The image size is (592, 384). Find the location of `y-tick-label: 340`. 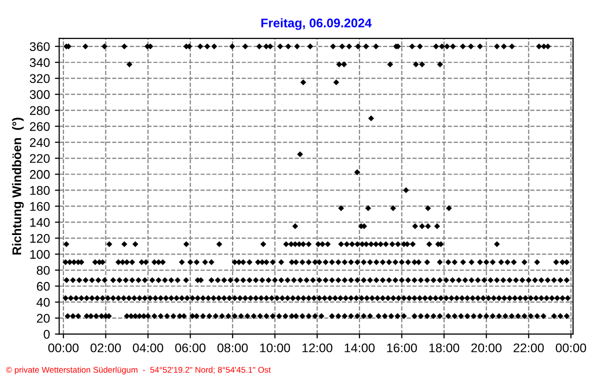

y-tick-label: 340 is located at coordinates (40, 63).